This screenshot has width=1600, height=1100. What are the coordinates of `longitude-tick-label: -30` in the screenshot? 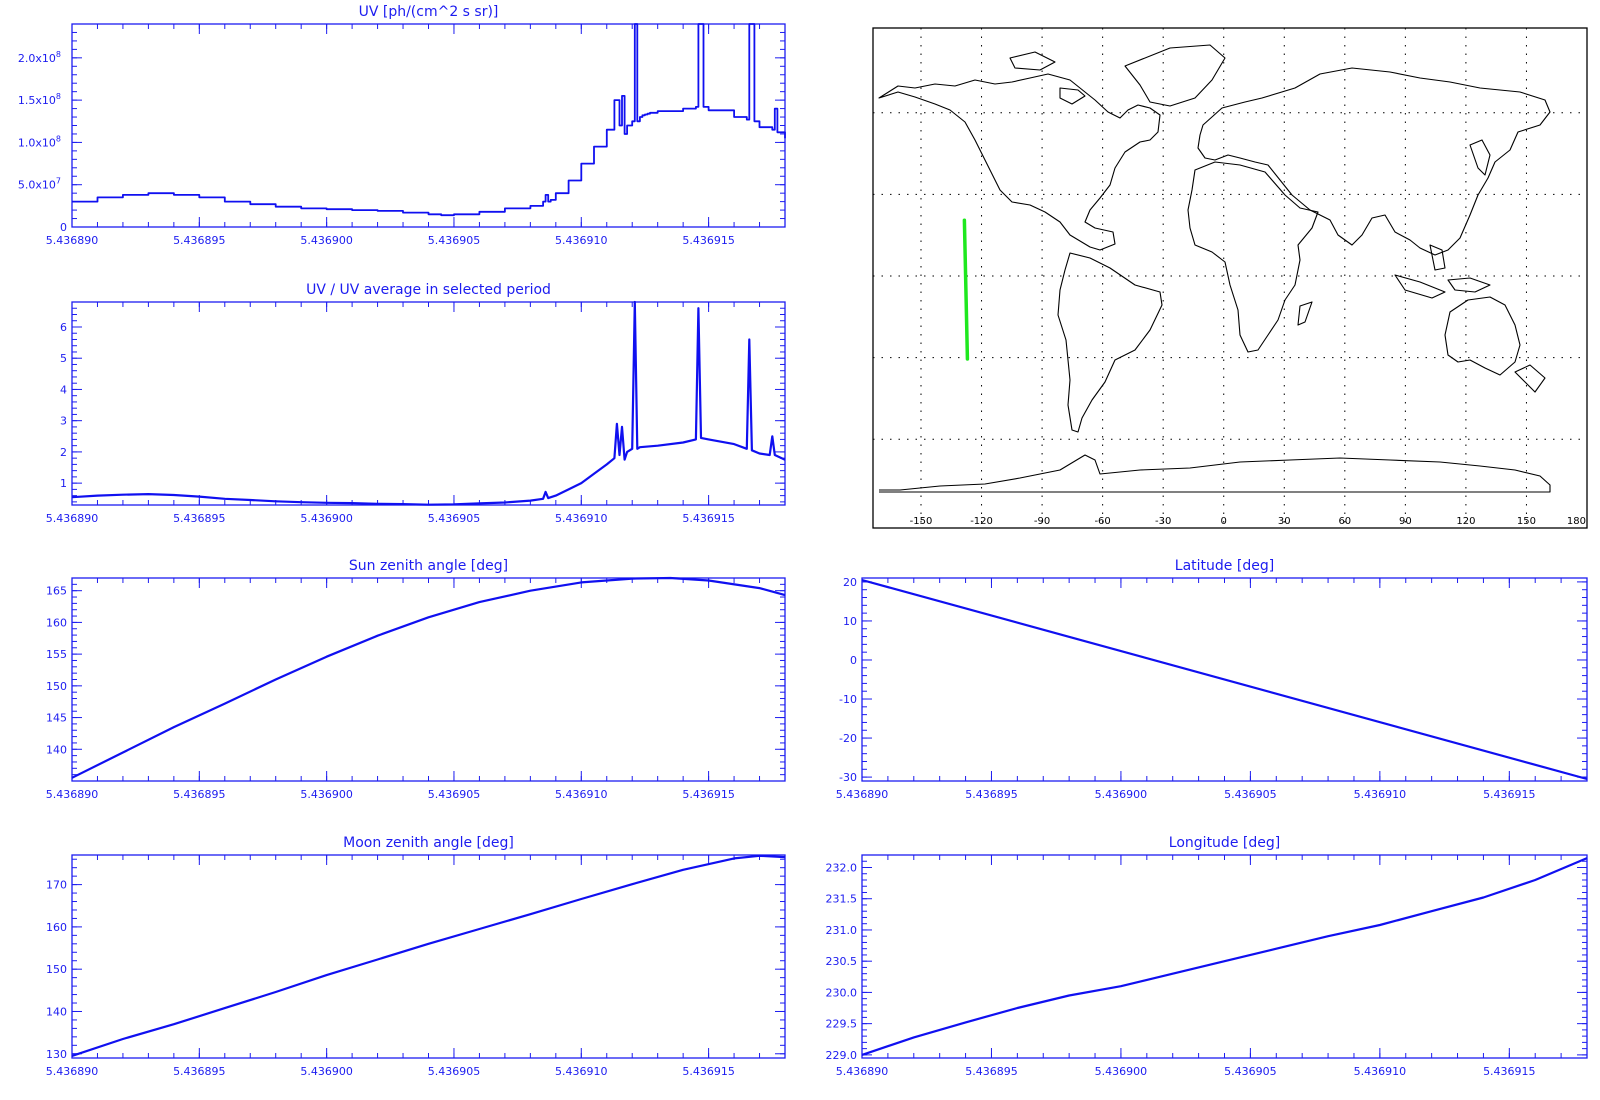 It's located at (1163, 521).